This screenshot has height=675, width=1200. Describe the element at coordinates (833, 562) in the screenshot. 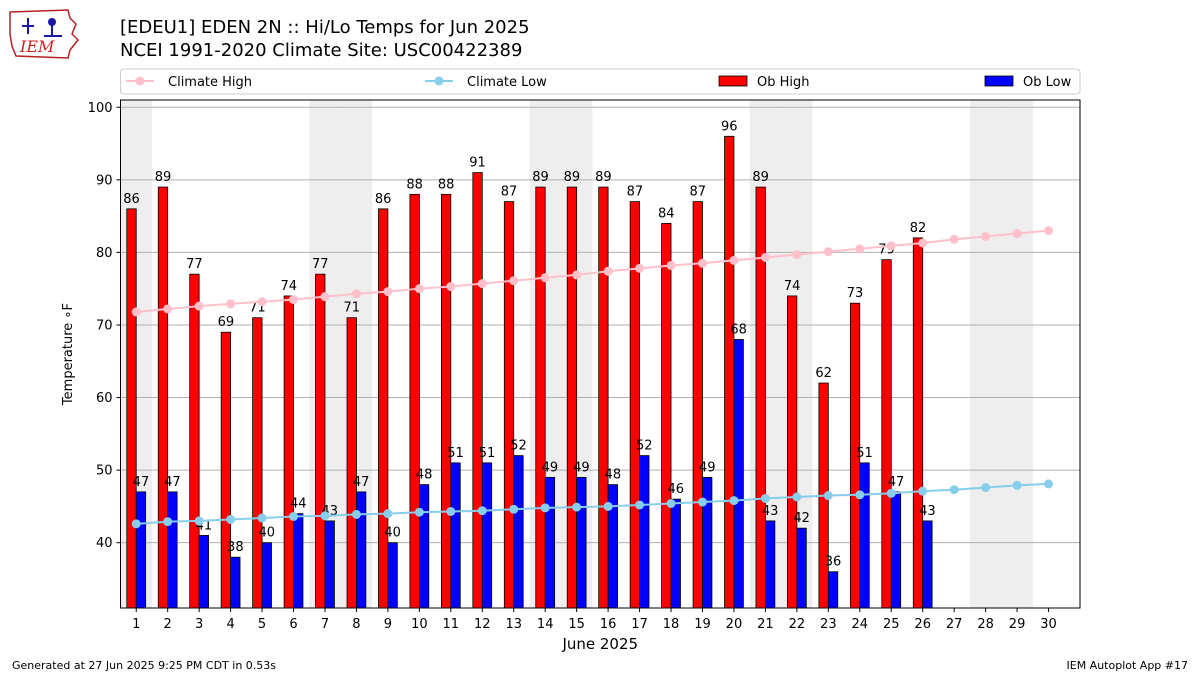

I see `ob-low-value-label: 36` at that location.